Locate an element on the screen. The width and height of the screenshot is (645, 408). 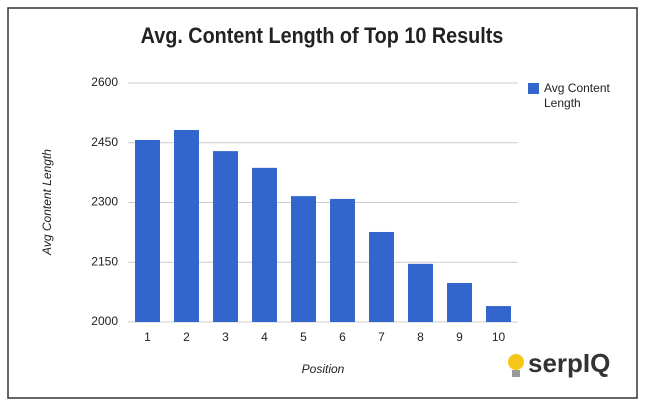
x-tick-label: 10 is located at coordinates (499, 337).